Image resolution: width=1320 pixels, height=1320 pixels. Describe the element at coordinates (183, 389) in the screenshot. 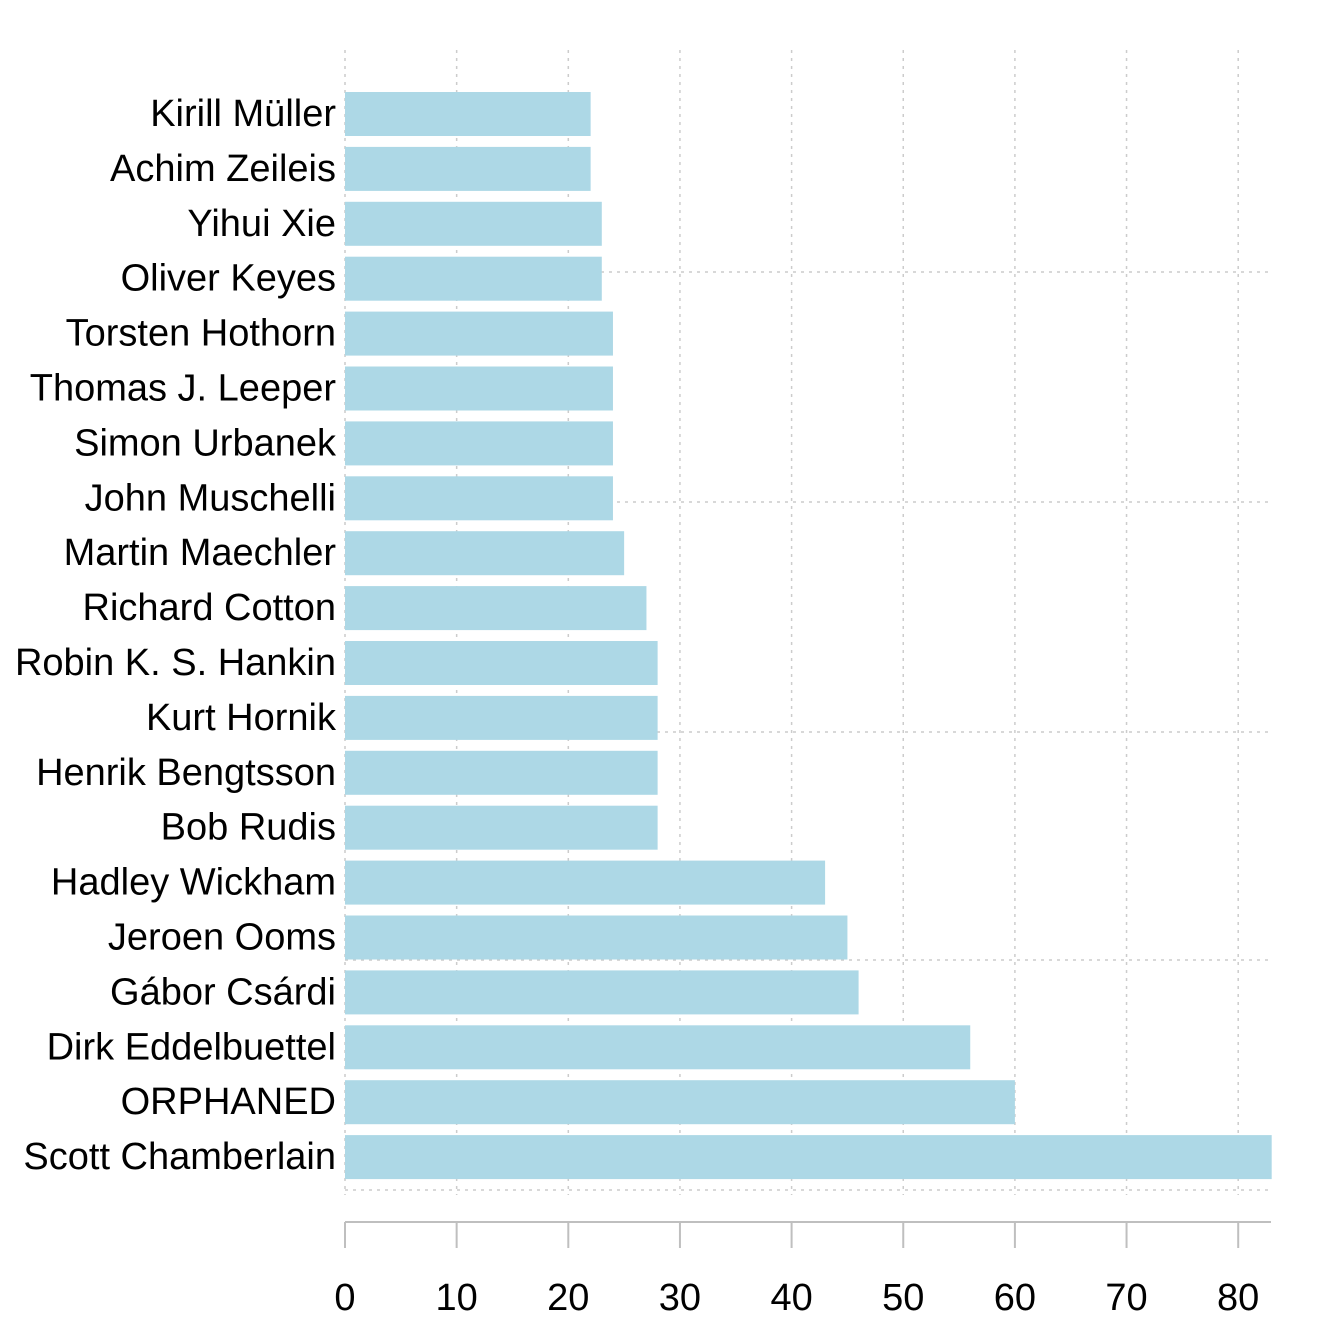

I see `category-label: Thomas J. Leeper` at that location.